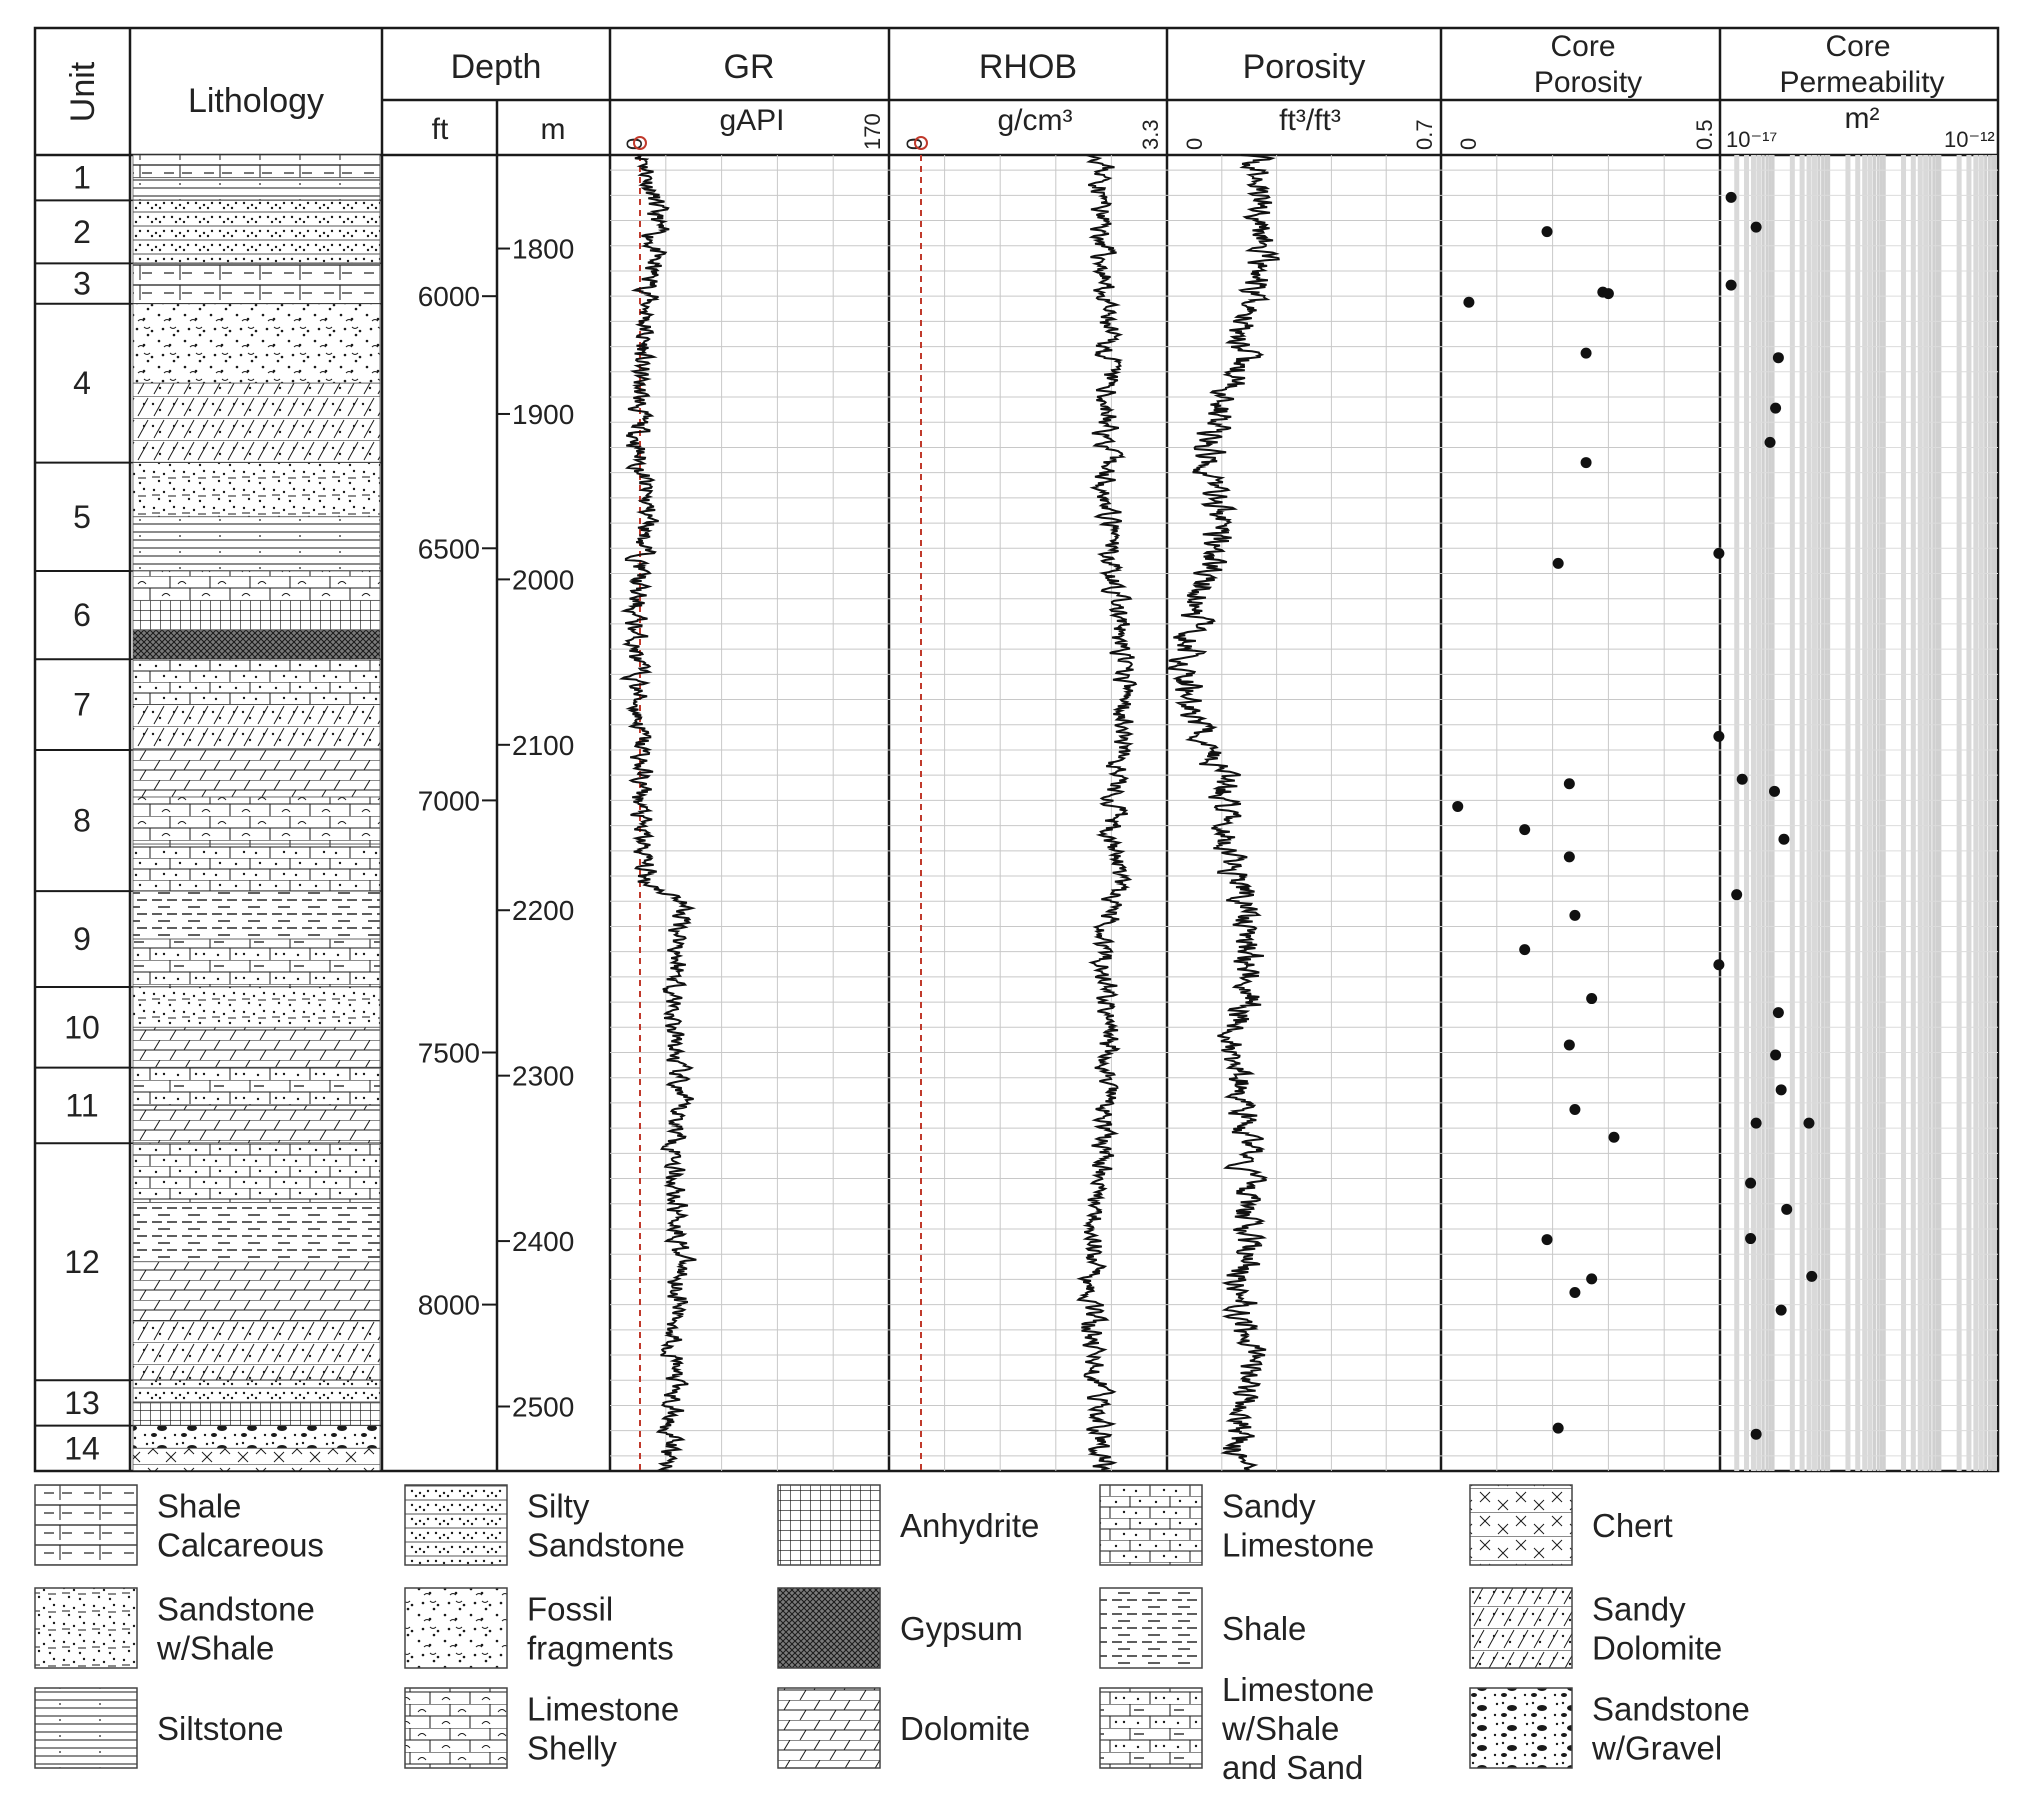 This screenshot has width=2028, height=1812. Describe the element at coordinates (82, 383) in the screenshot. I see `unit-label: 4` at that location.